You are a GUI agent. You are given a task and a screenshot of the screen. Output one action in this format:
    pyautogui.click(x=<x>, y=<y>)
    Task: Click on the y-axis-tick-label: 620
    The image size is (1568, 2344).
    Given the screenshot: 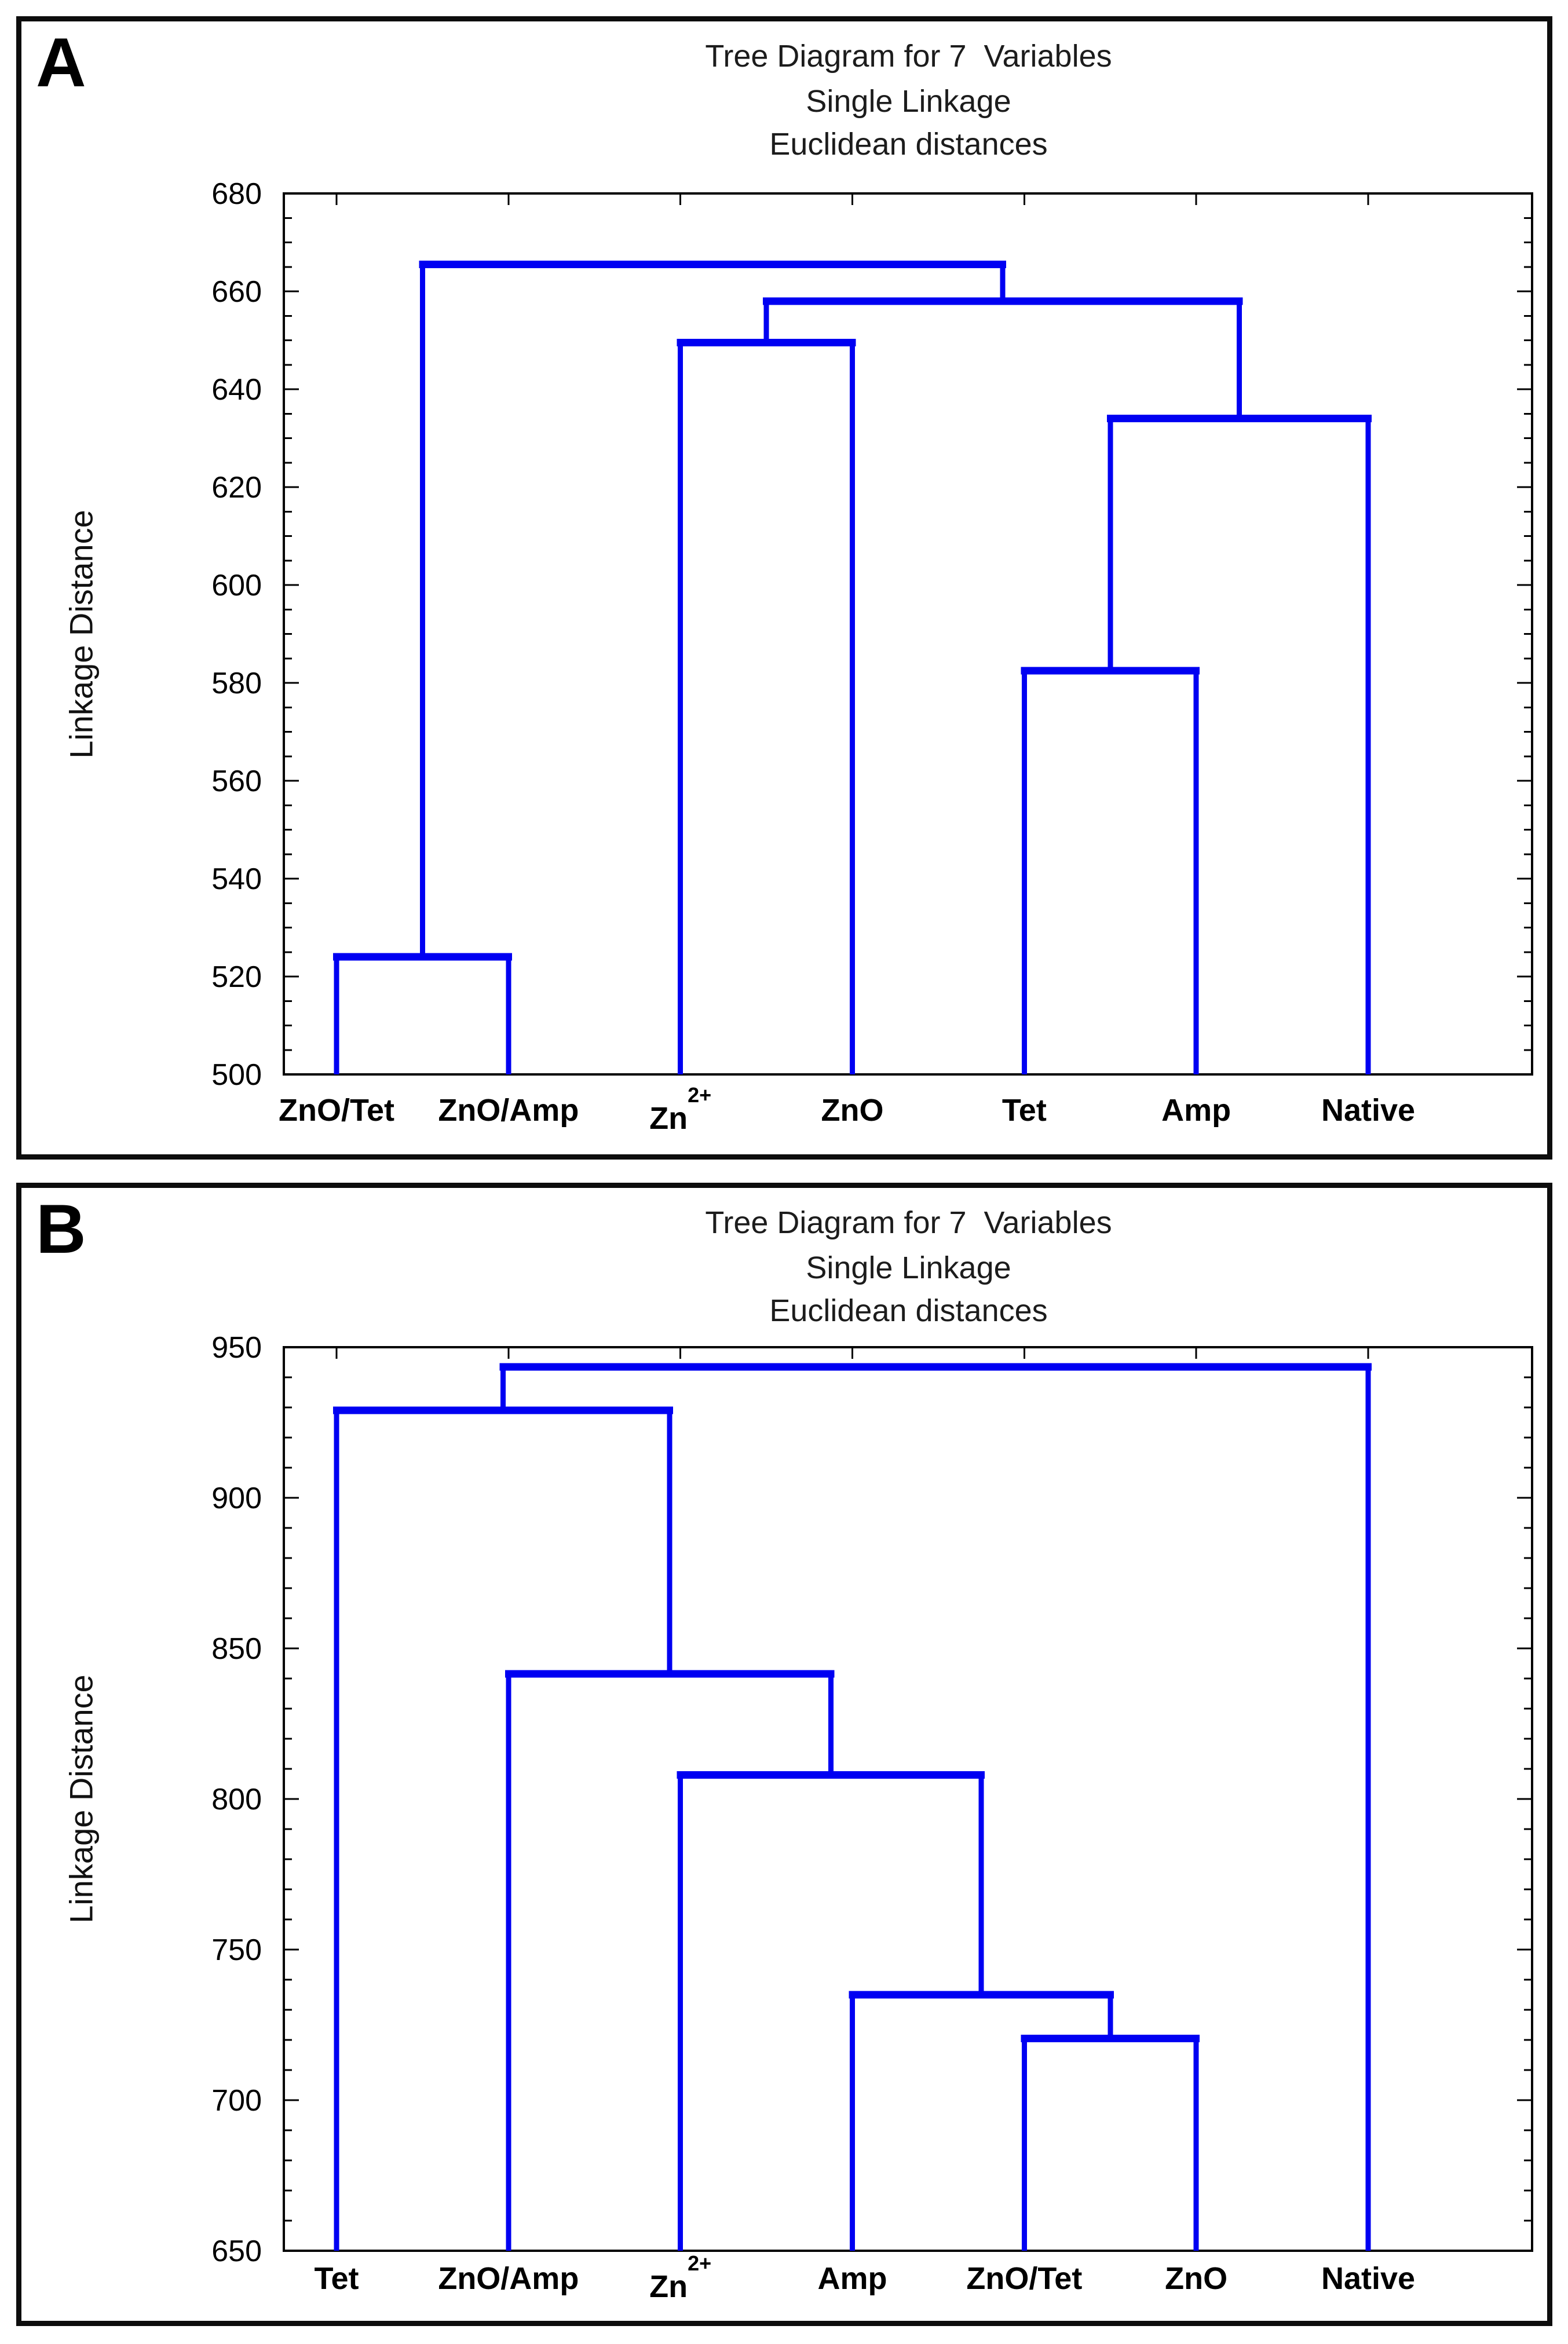 What is the action you would take?
    pyautogui.click(x=237, y=487)
    